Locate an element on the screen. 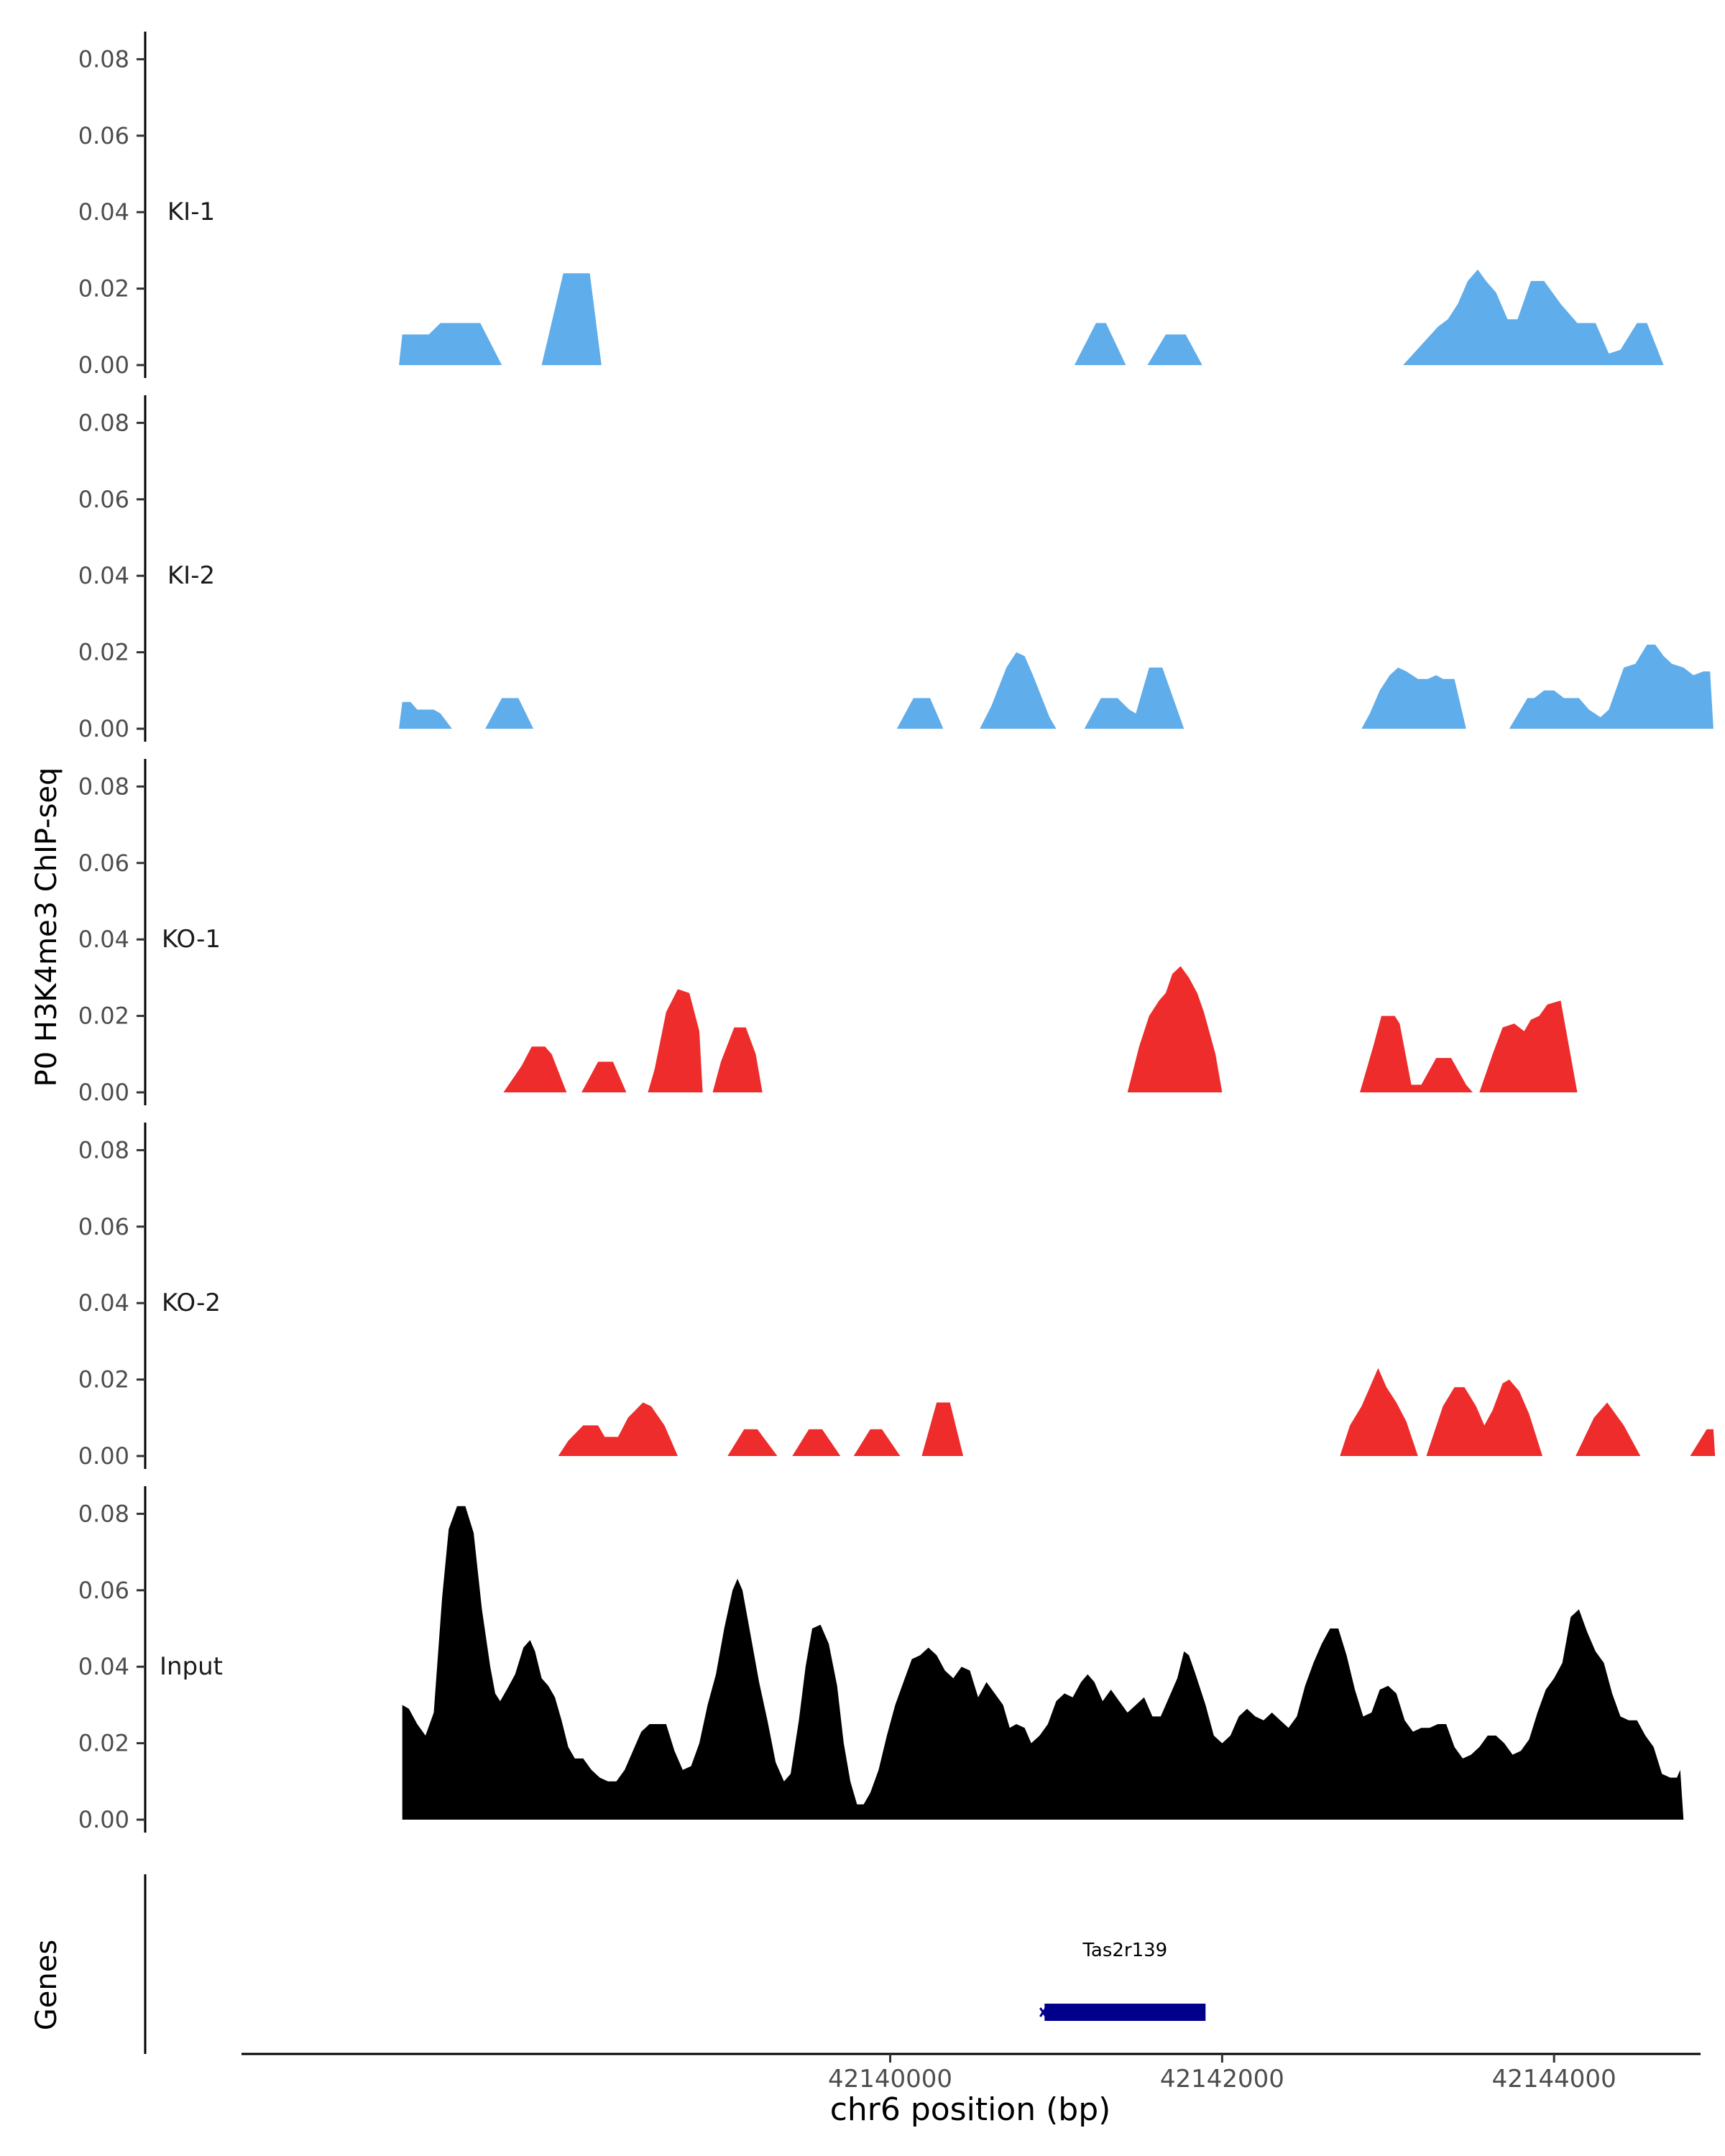 Image resolution: width=1725 pixels, height=2156 pixels. y-tick-label-input: 0.06 is located at coordinates (103, 1591).